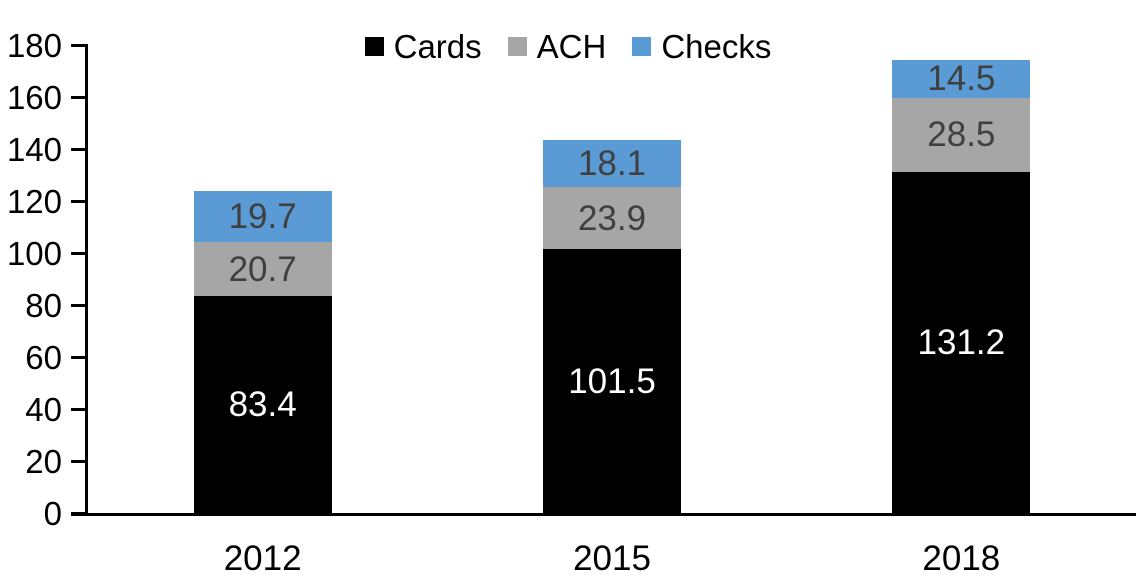  What do you see at coordinates (603, 514) in the screenshot?
I see `x-axis-line` at bounding box center [603, 514].